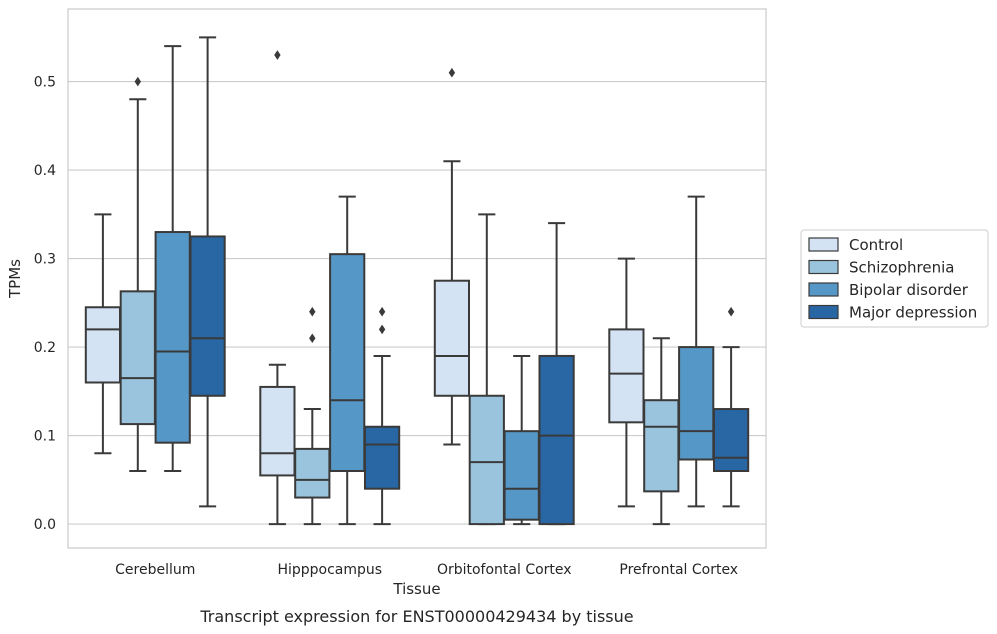 The height and width of the screenshot is (634, 997). What do you see at coordinates (504, 570) in the screenshot?
I see `x-tick-label: Orbitofontal Cortex` at bounding box center [504, 570].